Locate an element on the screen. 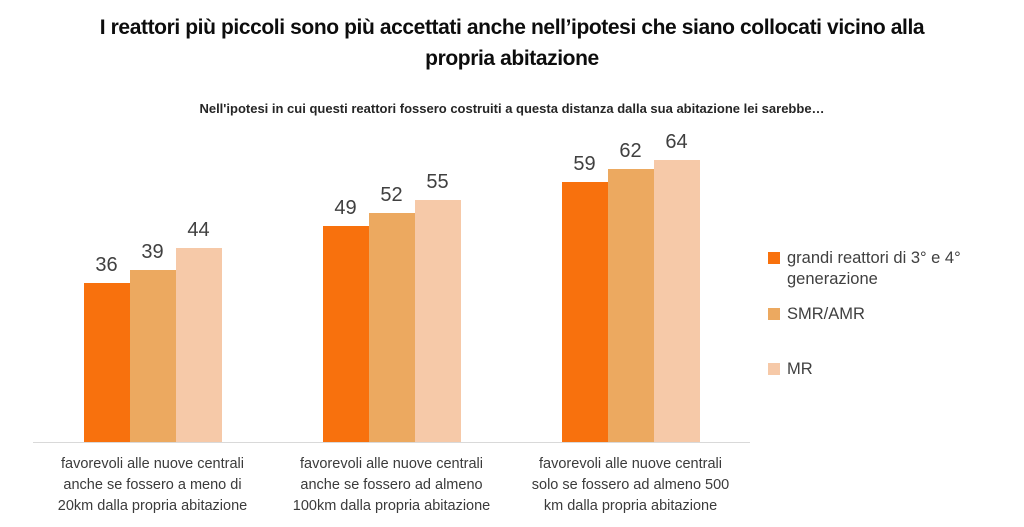  bar-cell-s1-c0: 39 is located at coordinates (152, 286).